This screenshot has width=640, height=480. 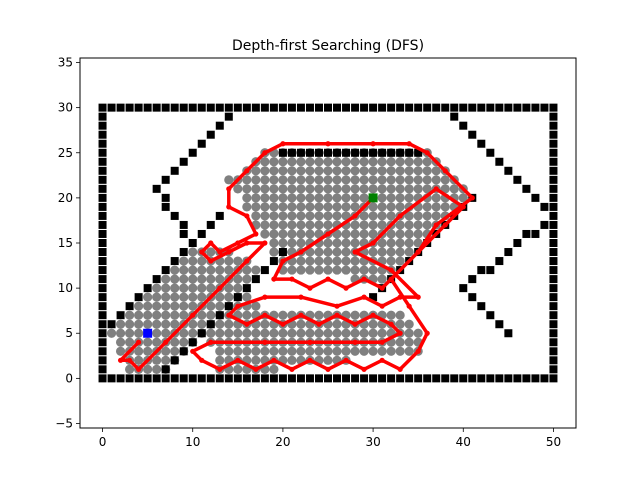 I want to click on goal-marker, so click(x=373, y=198).